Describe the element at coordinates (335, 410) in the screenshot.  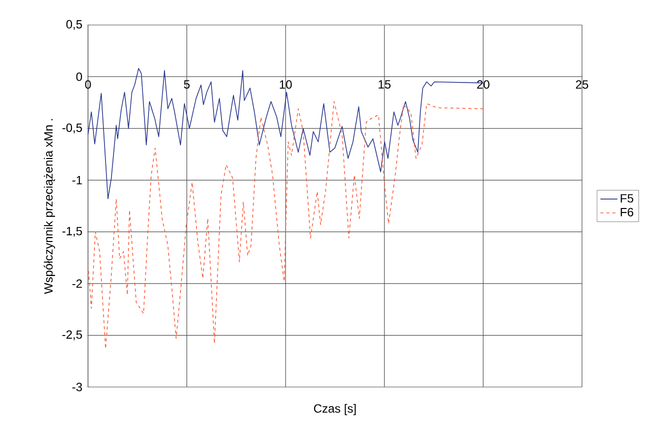
I see `x-axis-title: Czas [s]` at that location.